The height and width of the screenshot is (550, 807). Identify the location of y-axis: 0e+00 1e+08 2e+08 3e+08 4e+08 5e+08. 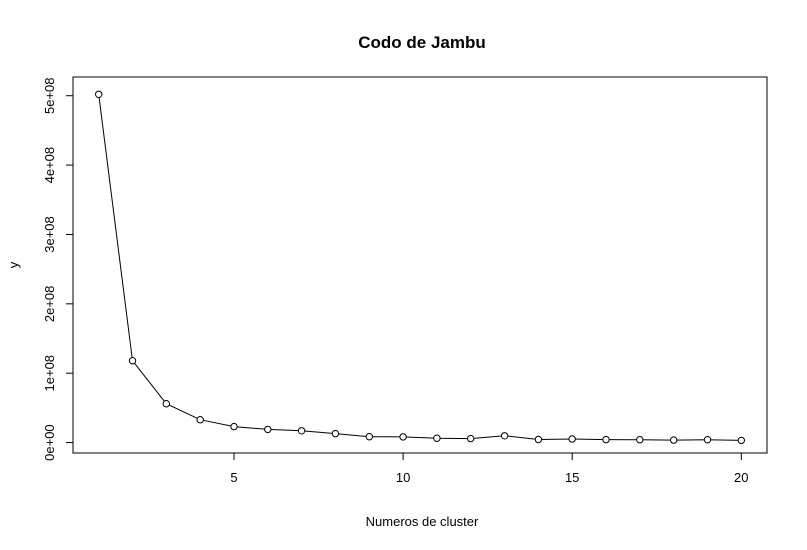
(57, 269).